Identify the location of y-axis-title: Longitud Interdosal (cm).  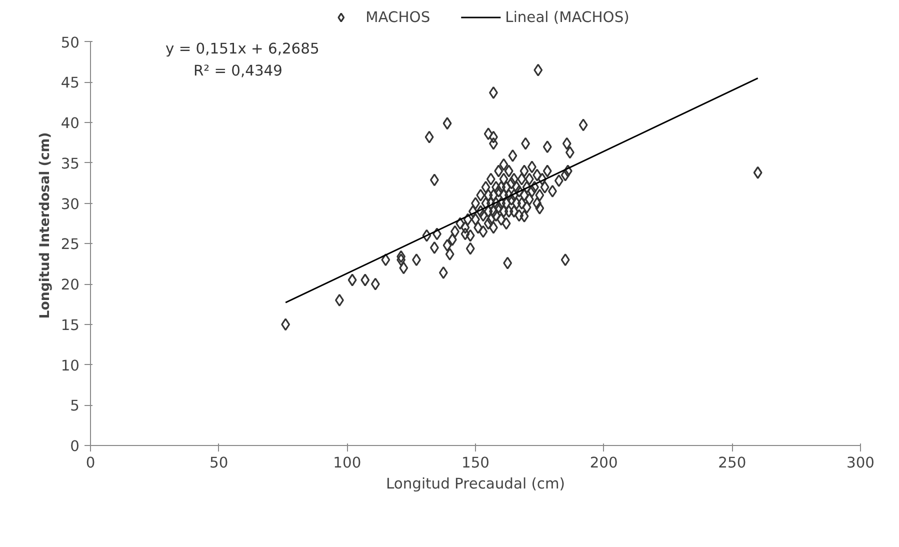
(45, 225).